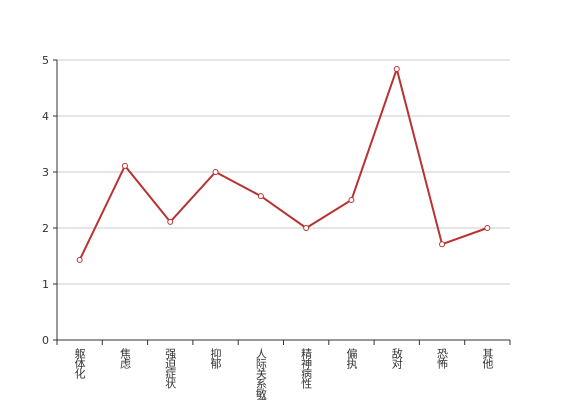 This screenshot has height=400, width=567. Describe the element at coordinates (45, 284) in the screenshot. I see `y-tick-label: 1` at that location.